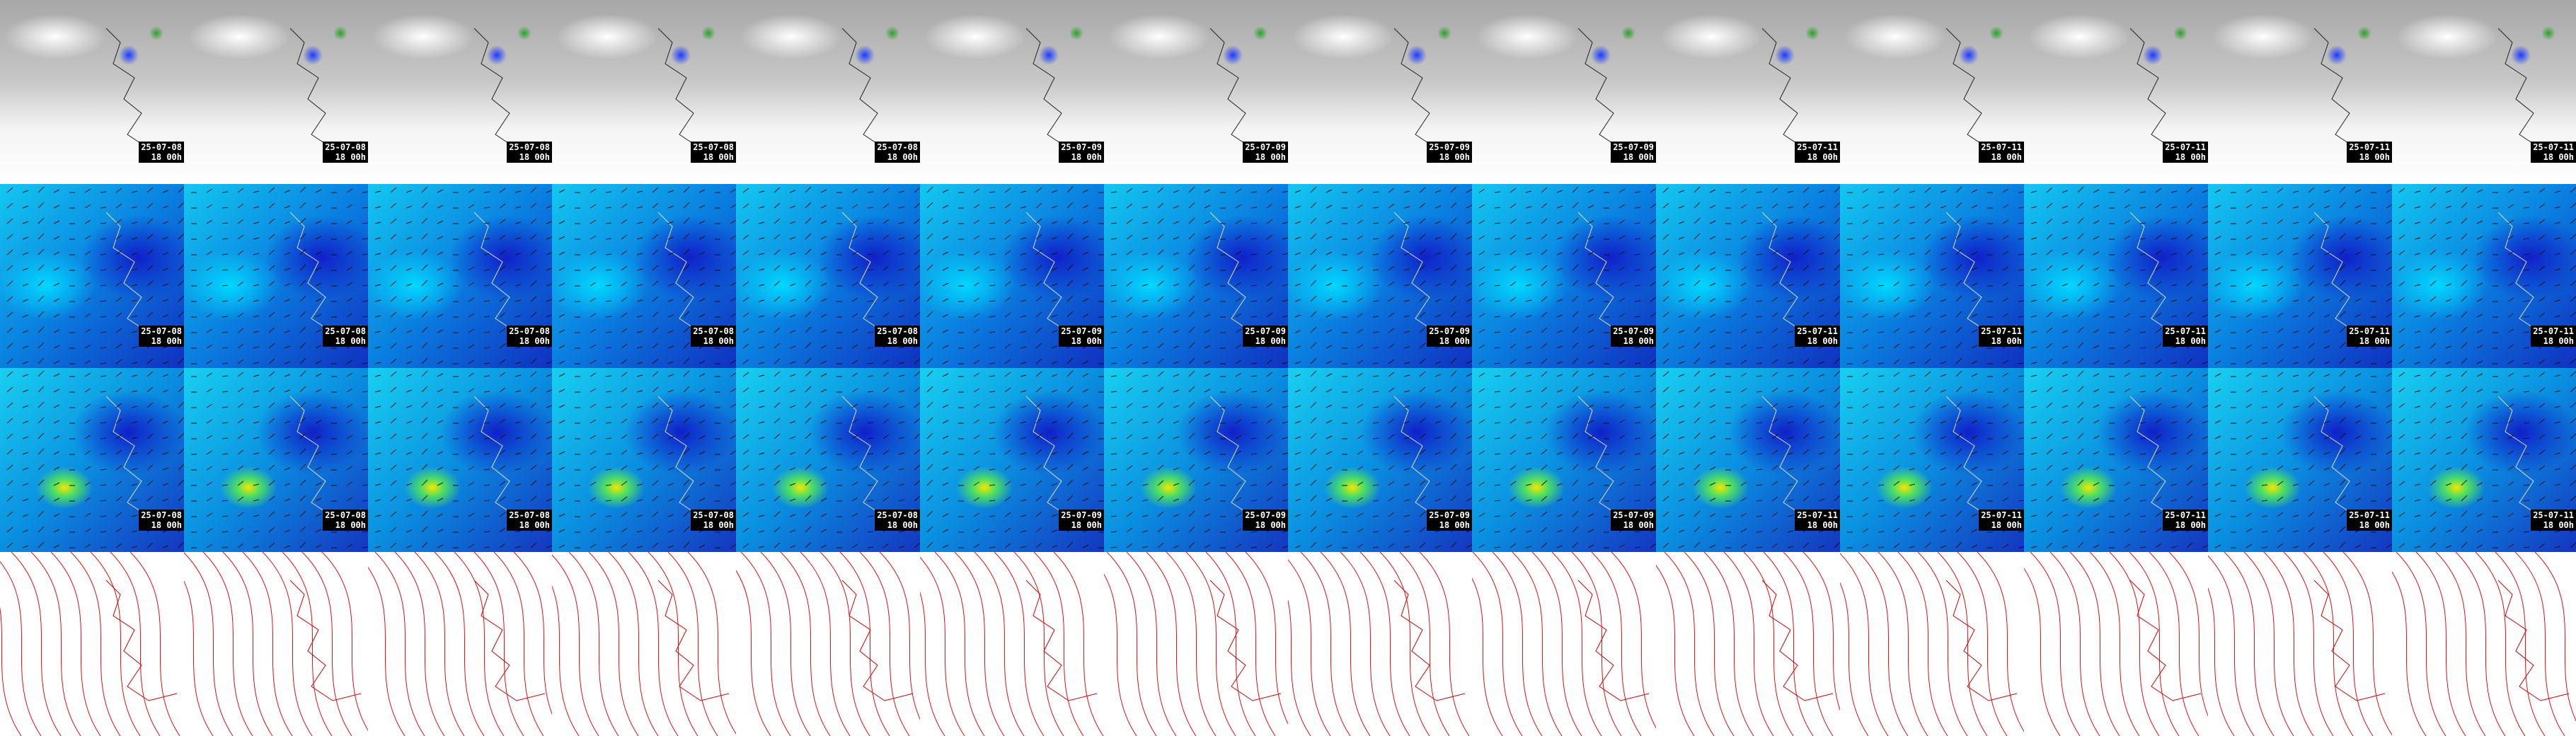 This screenshot has width=2576, height=736. I want to click on map-panel: 25-07-11 18 00h, so click(1748, 276).